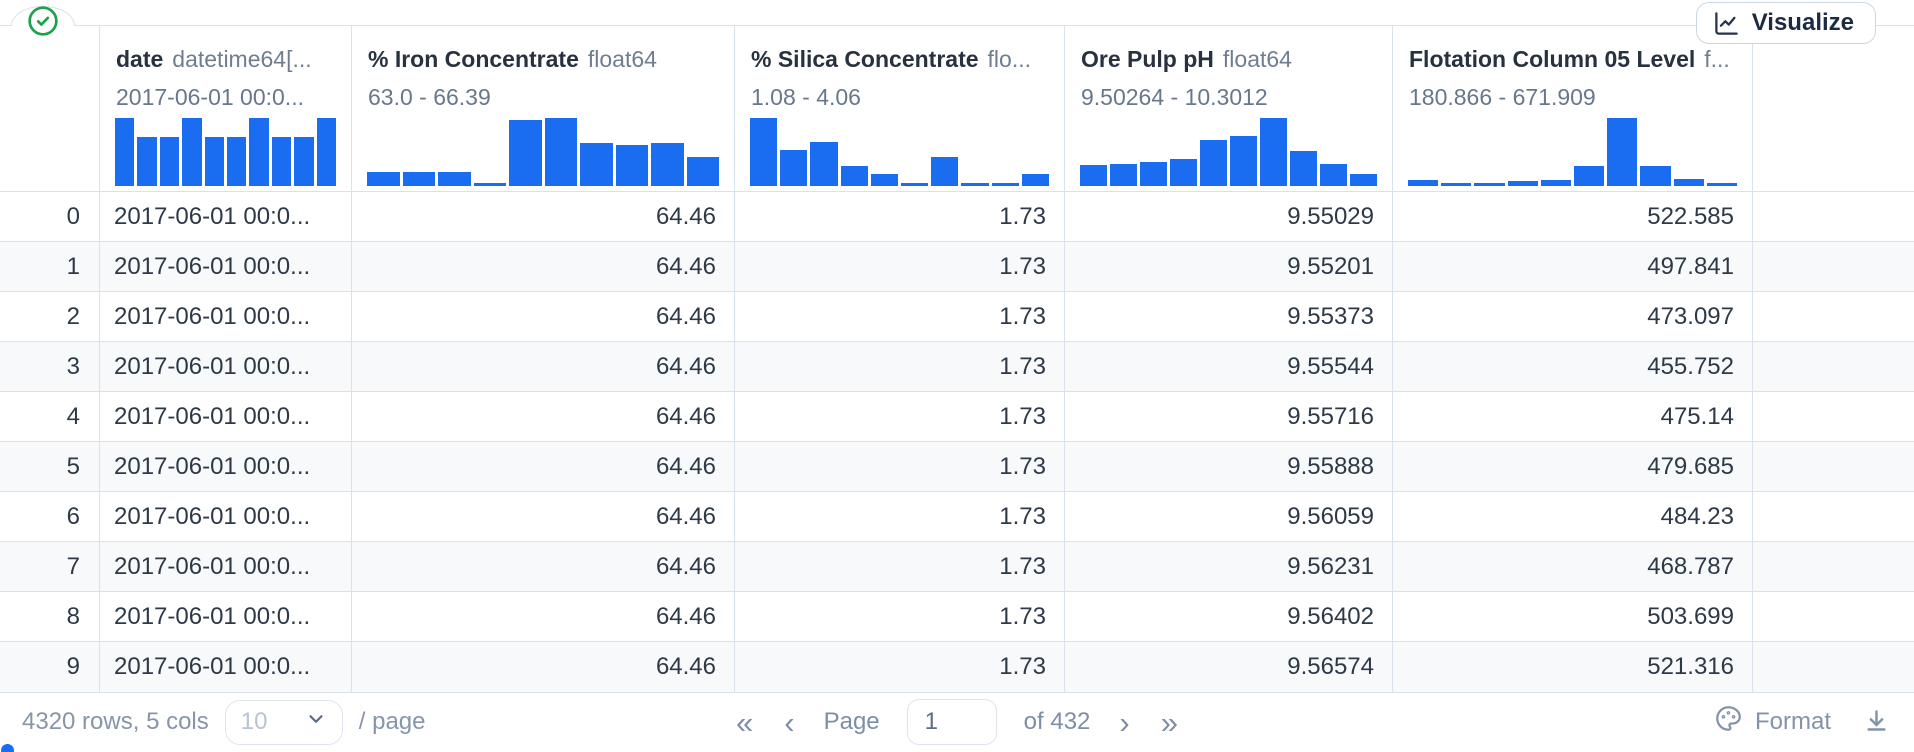  Describe the element at coordinates (1174, 97) in the screenshot. I see `column-range: 9.50264 - 10.3012` at that location.